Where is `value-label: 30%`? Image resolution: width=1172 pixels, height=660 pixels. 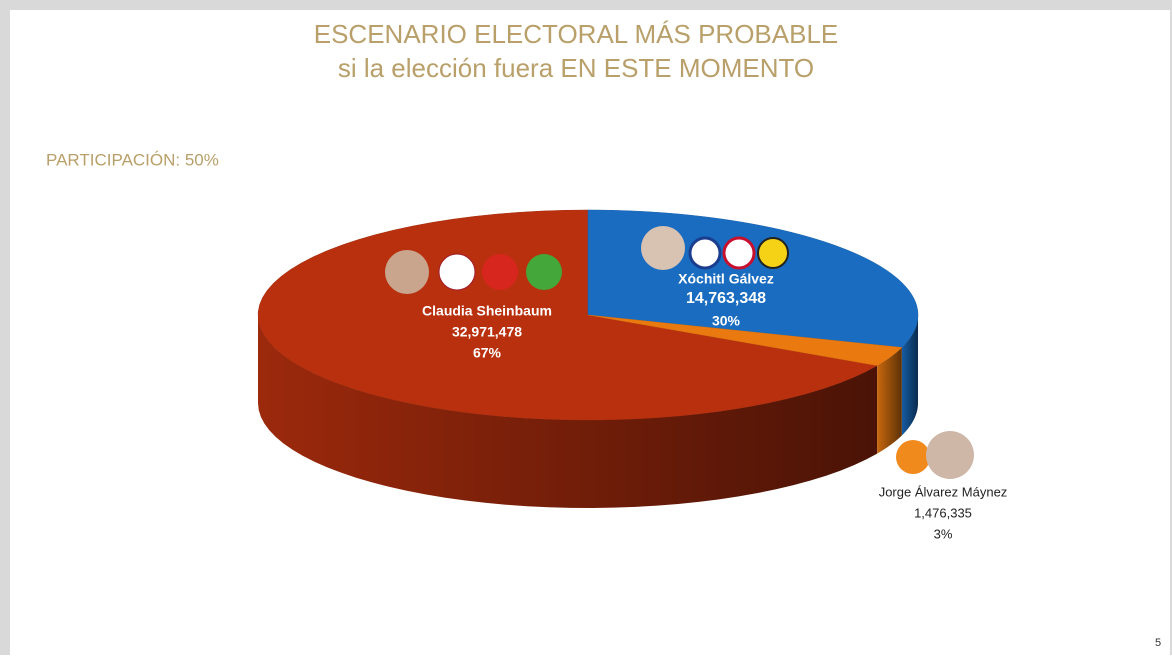 value-label: 30% is located at coordinates (726, 321).